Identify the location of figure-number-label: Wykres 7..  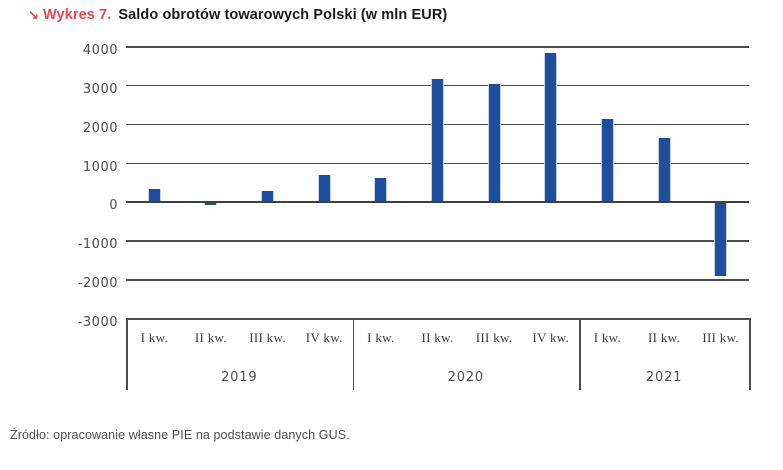
(77, 15).